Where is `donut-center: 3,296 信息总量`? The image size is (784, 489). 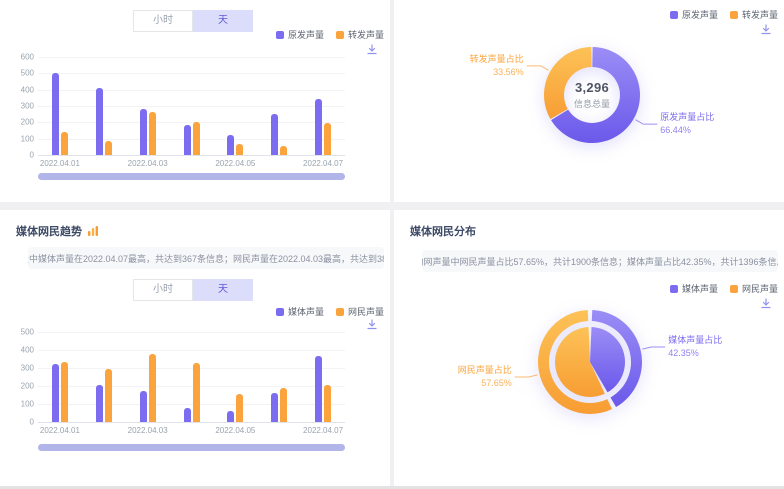
donut-center: 3,296 信息总量 is located at coordinates (592, 95).